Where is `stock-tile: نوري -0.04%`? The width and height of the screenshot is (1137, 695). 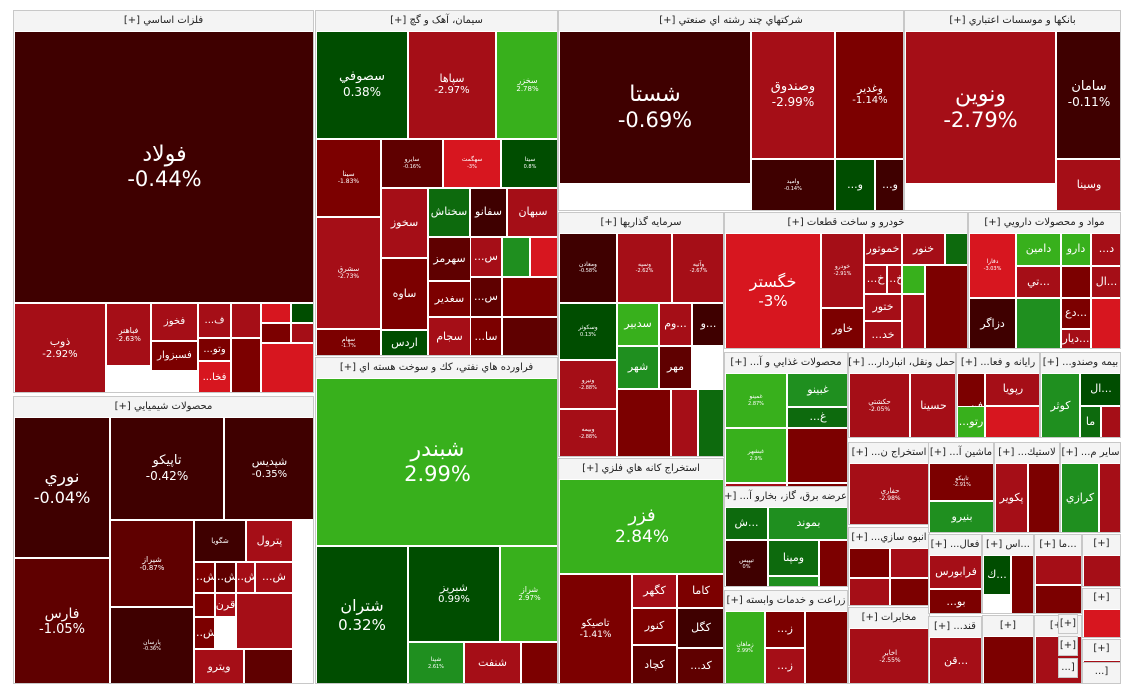
stock-tile: نوري -0.04% is located at coordinates (62, 487).